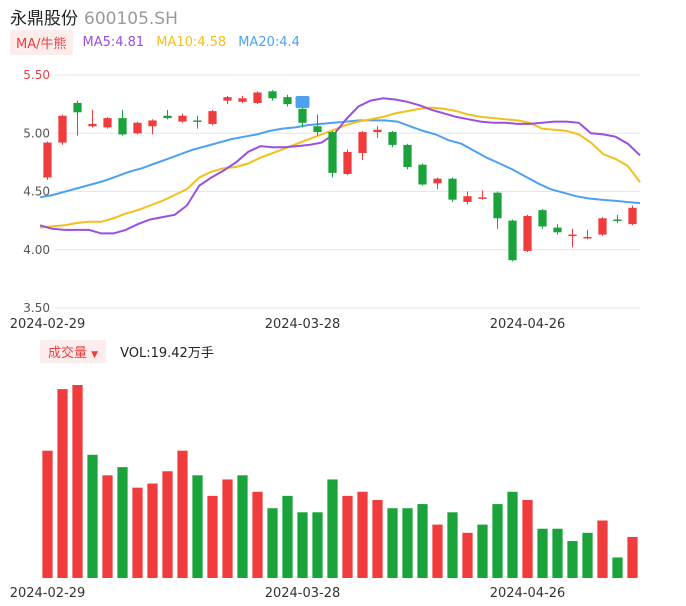 This screenshot has width=686, height=606. I want to click on ma5-value: MA5:4.81, so click(113, 42).